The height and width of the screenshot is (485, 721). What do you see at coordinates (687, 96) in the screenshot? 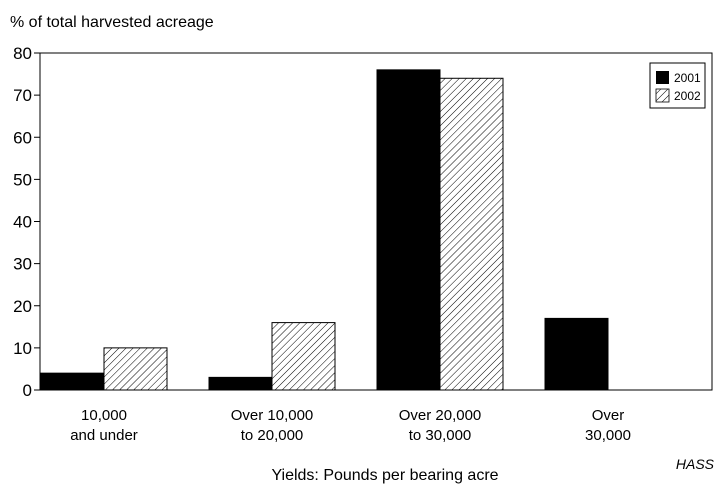
I see `legend-label-2002: 2002` at bounding box center [687, 96].